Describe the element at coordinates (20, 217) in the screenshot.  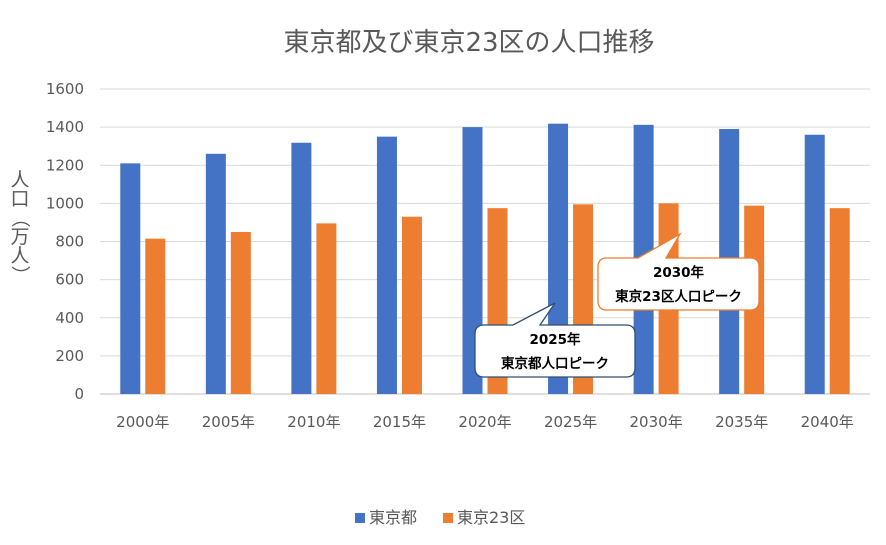
I see `y-axis-label-char: （` at that location.